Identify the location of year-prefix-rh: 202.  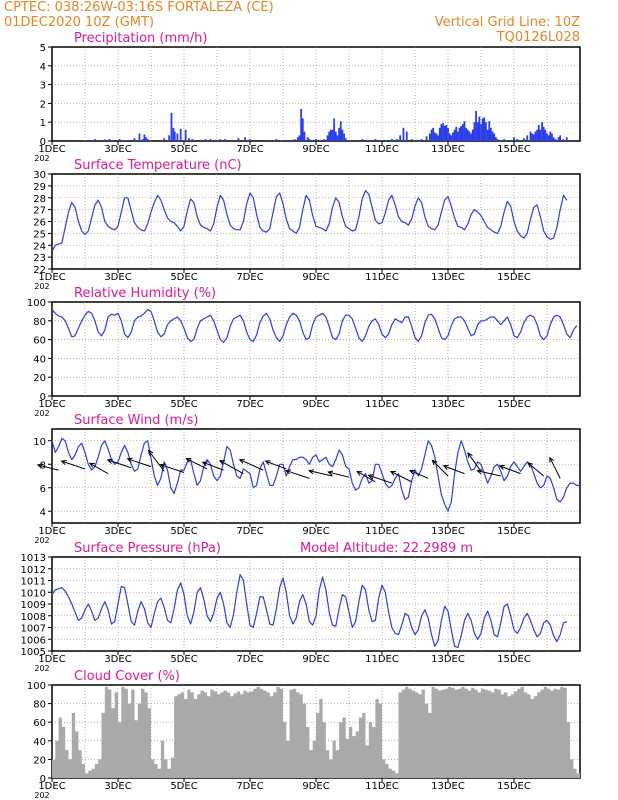
(41, 413).